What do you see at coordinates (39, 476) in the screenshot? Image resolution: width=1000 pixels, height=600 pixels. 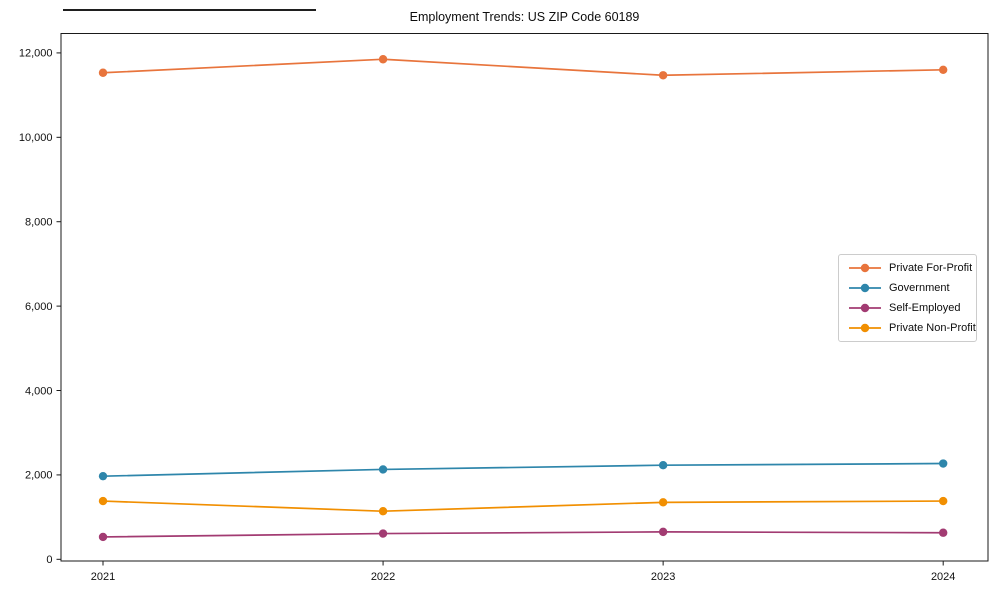 I see `y-axis-tick-label: 2,000` at bounding box center [39, 476].